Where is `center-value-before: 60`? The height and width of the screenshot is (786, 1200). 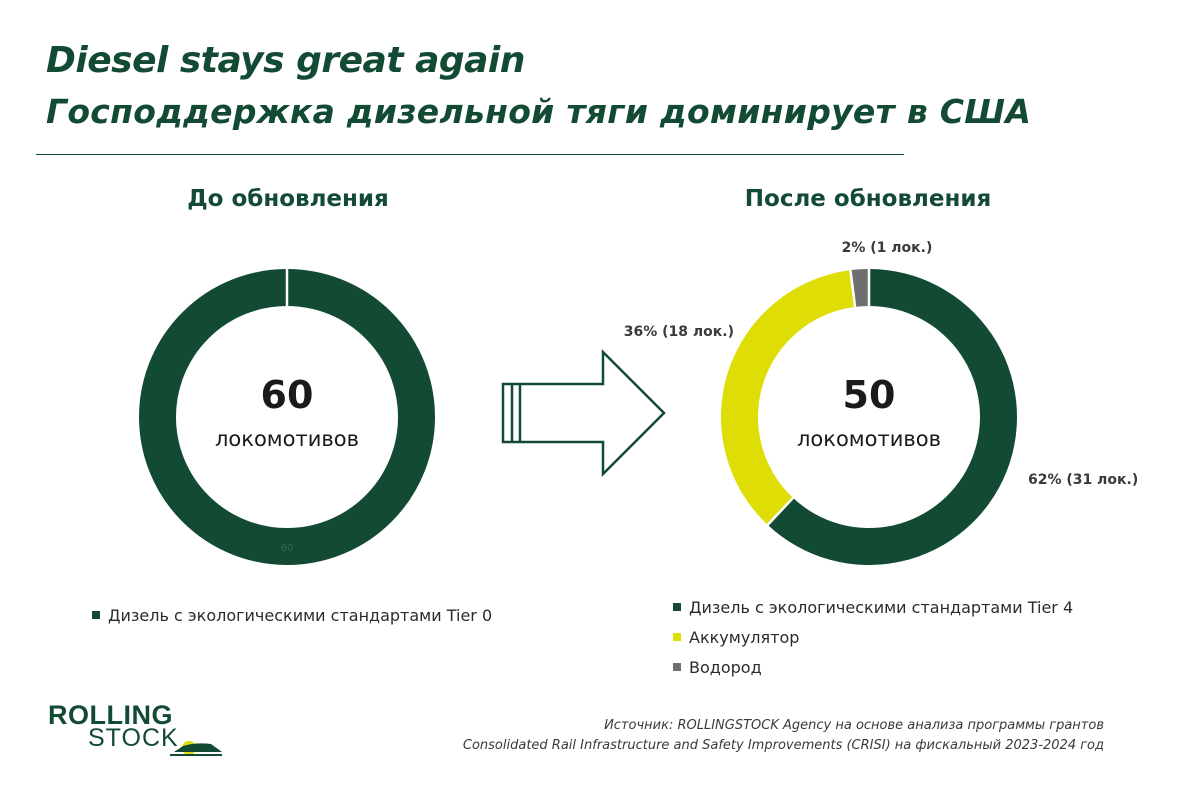 center-value-before: 60 is located at coordinates (287, 395).